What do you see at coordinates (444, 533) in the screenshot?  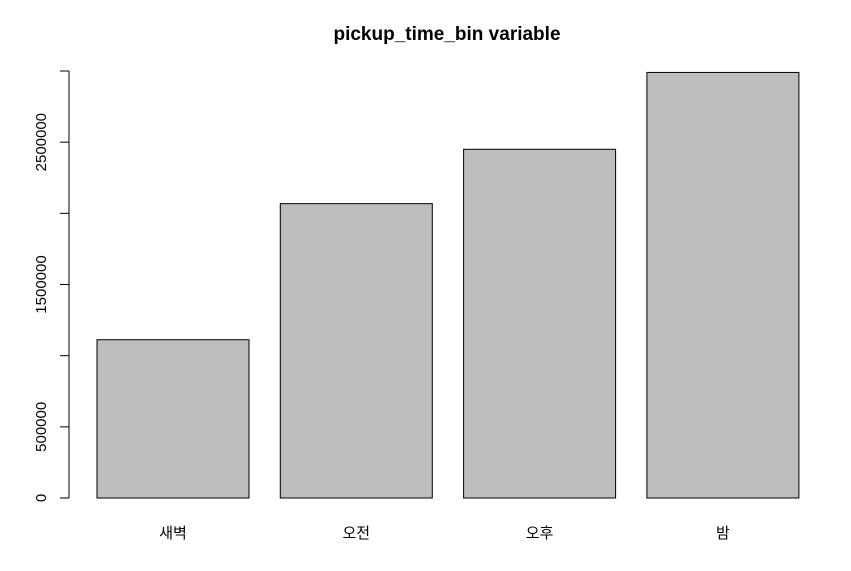 I see `category-labels: 새벽 오전 오후 밤` at bounding box center [444, 533].